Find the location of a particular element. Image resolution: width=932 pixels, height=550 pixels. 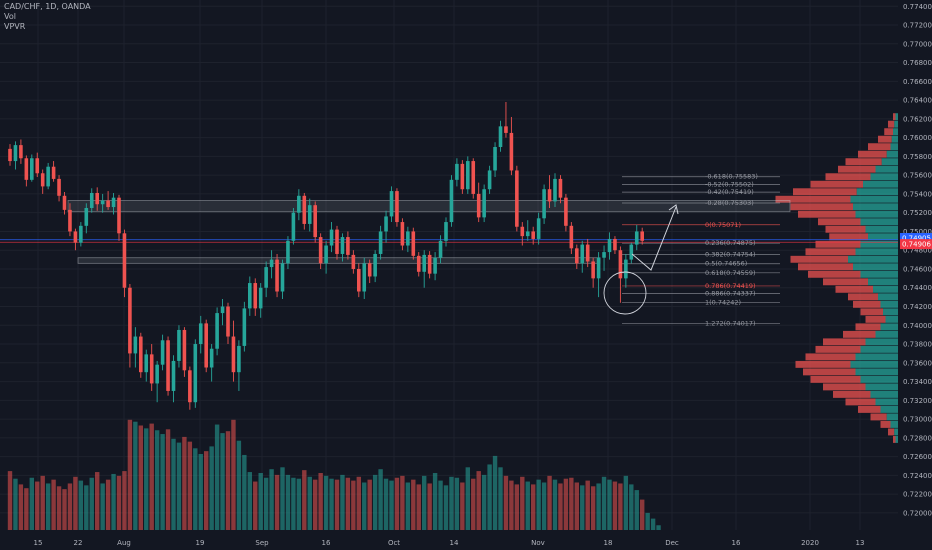

price-tick-label: 0.77400 is located at coordinates (917, 7).